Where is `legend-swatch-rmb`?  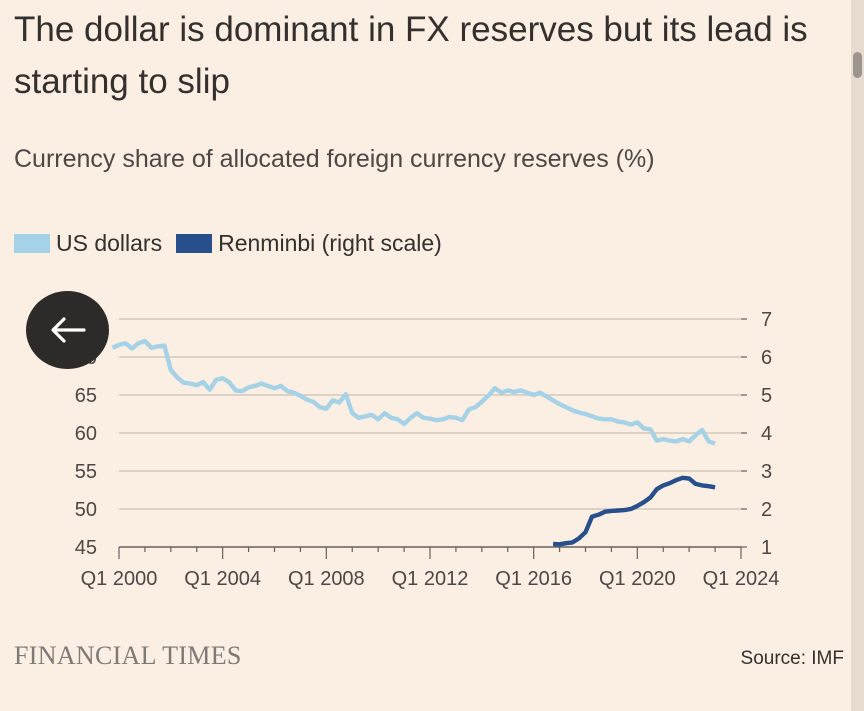
legend-swatch-rmb is located at coordinates (194, 243).